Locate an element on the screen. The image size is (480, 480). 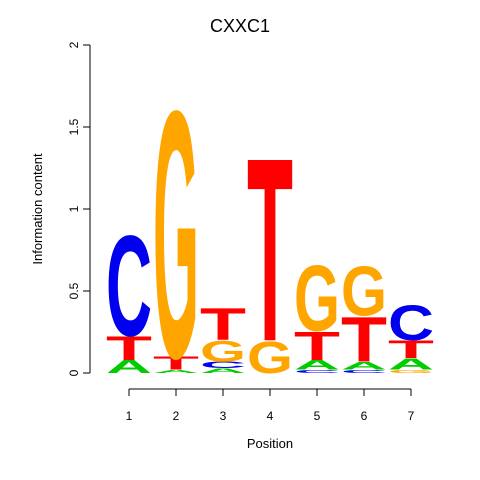
logo-letter-G-pos-7: G is located at coordinates (411, 371).